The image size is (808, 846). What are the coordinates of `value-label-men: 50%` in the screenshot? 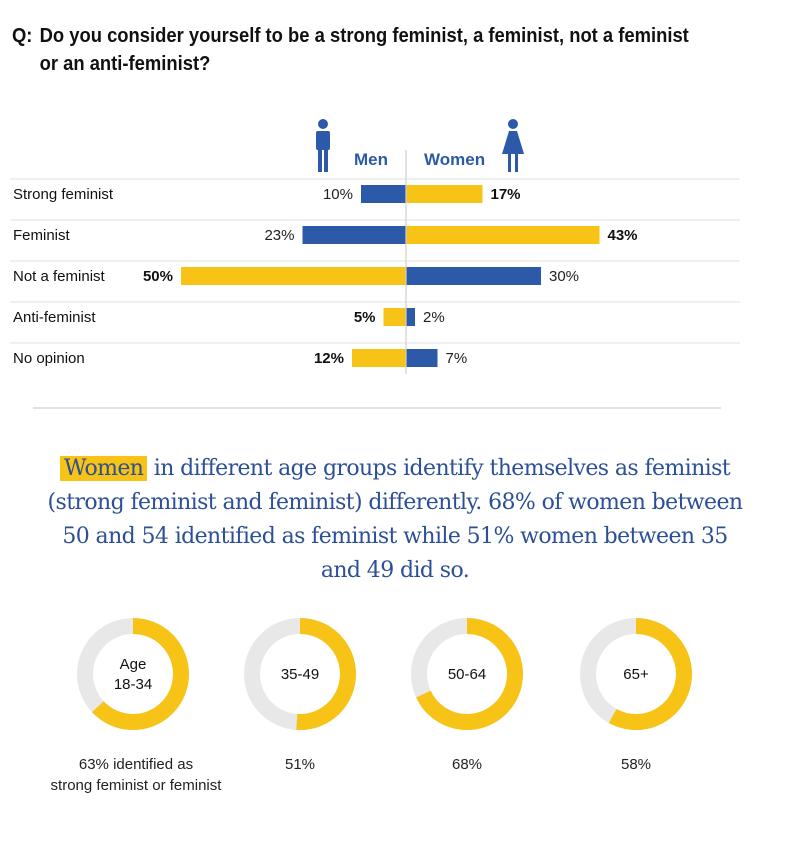 It's located at (158, 276).